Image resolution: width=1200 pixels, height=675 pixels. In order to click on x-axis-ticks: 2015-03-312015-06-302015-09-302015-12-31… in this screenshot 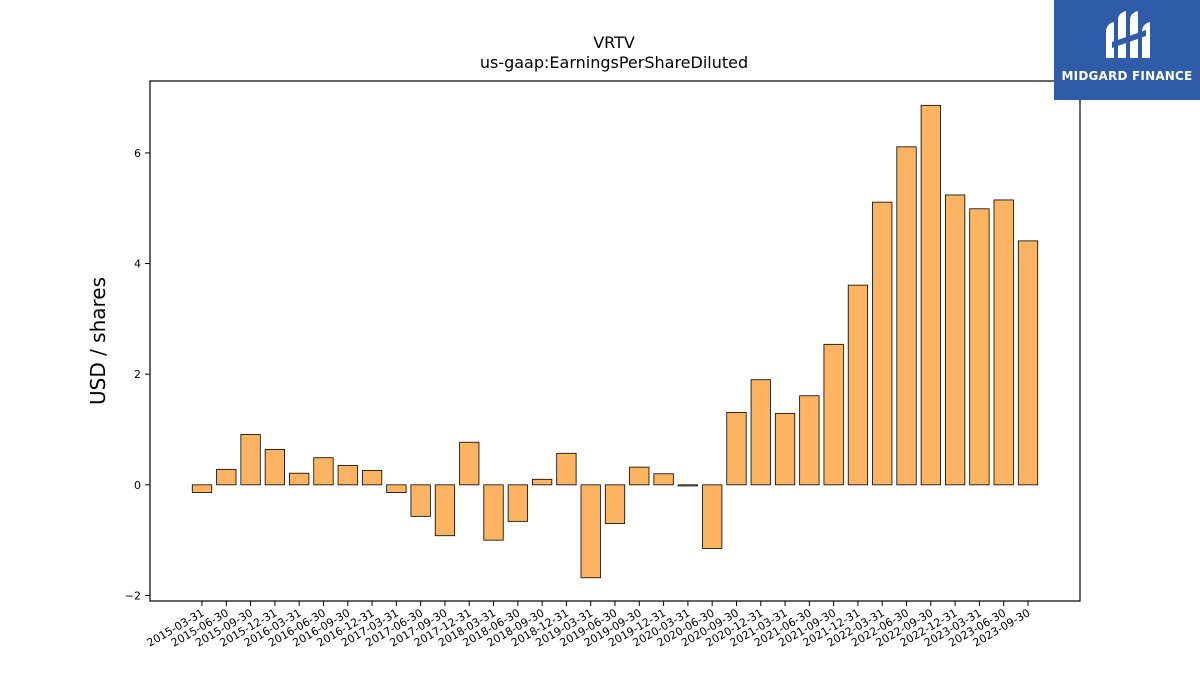, I will do `click(589, 625)`.